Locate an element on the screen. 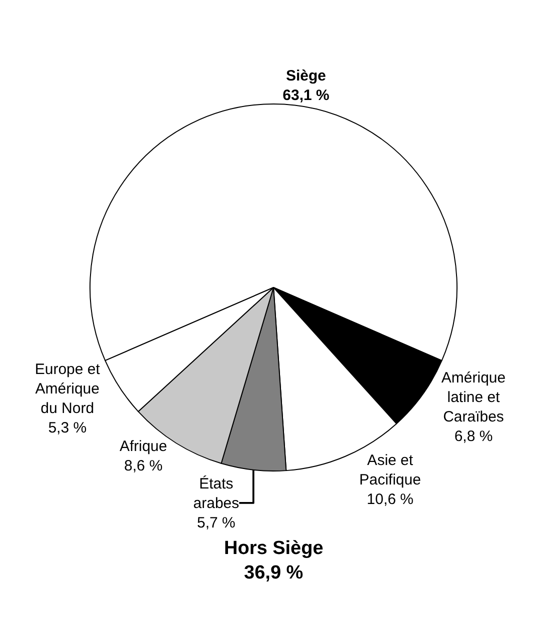  data-label: 10,6 % is located at coordinates (390, 499).